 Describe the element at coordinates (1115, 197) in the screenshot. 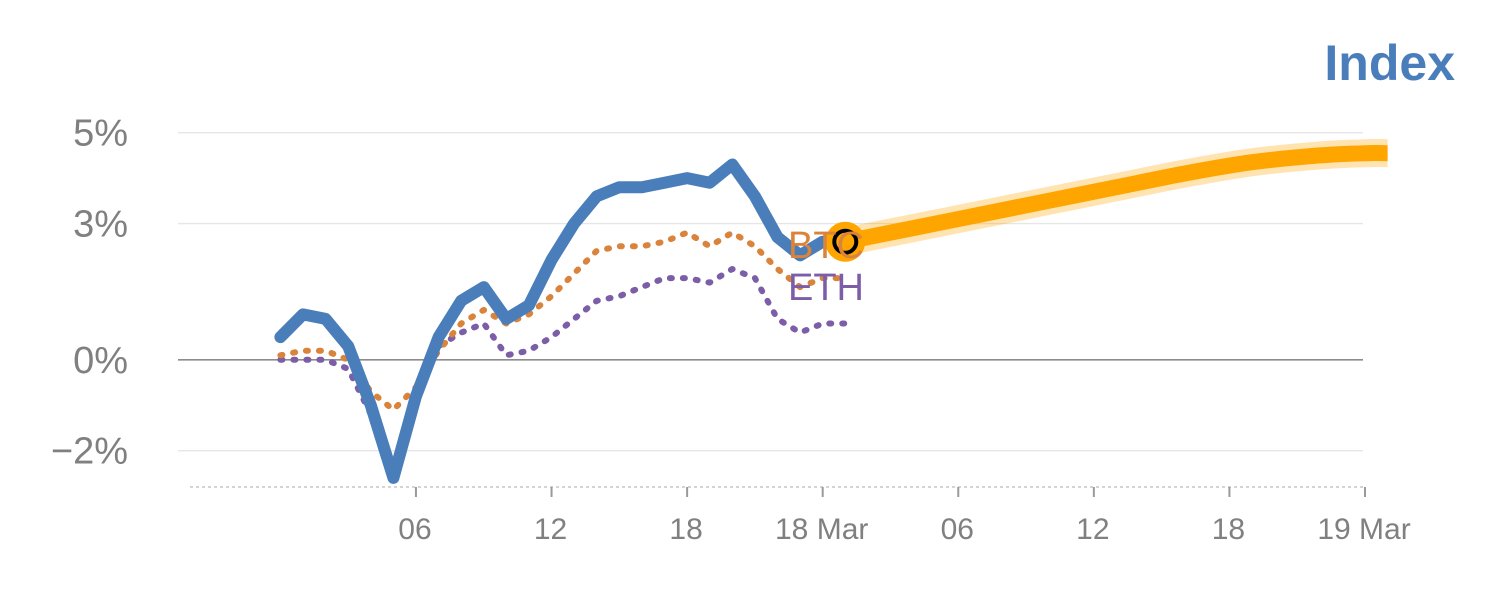

I see `forecast-line` at that location.